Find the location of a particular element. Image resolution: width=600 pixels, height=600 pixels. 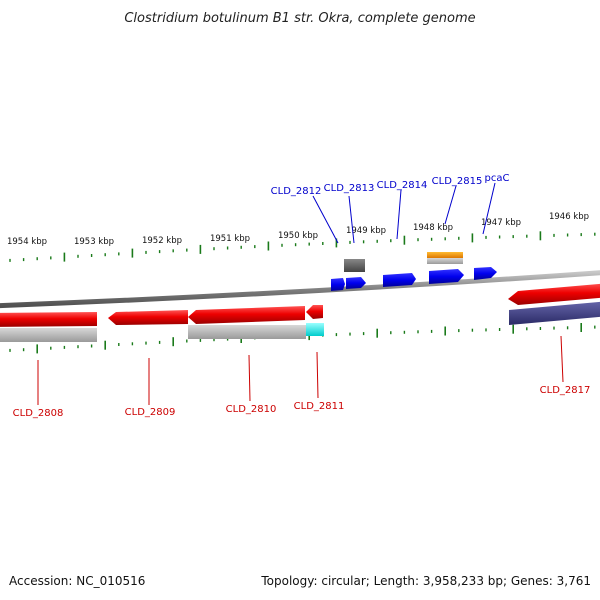

outer-tick-track is located at coordinates (302, 246).